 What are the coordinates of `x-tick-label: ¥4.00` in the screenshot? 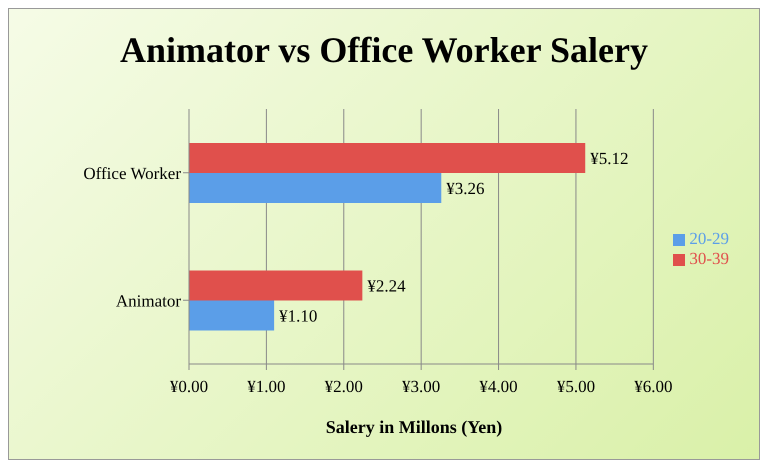 It's located at (498, 386).